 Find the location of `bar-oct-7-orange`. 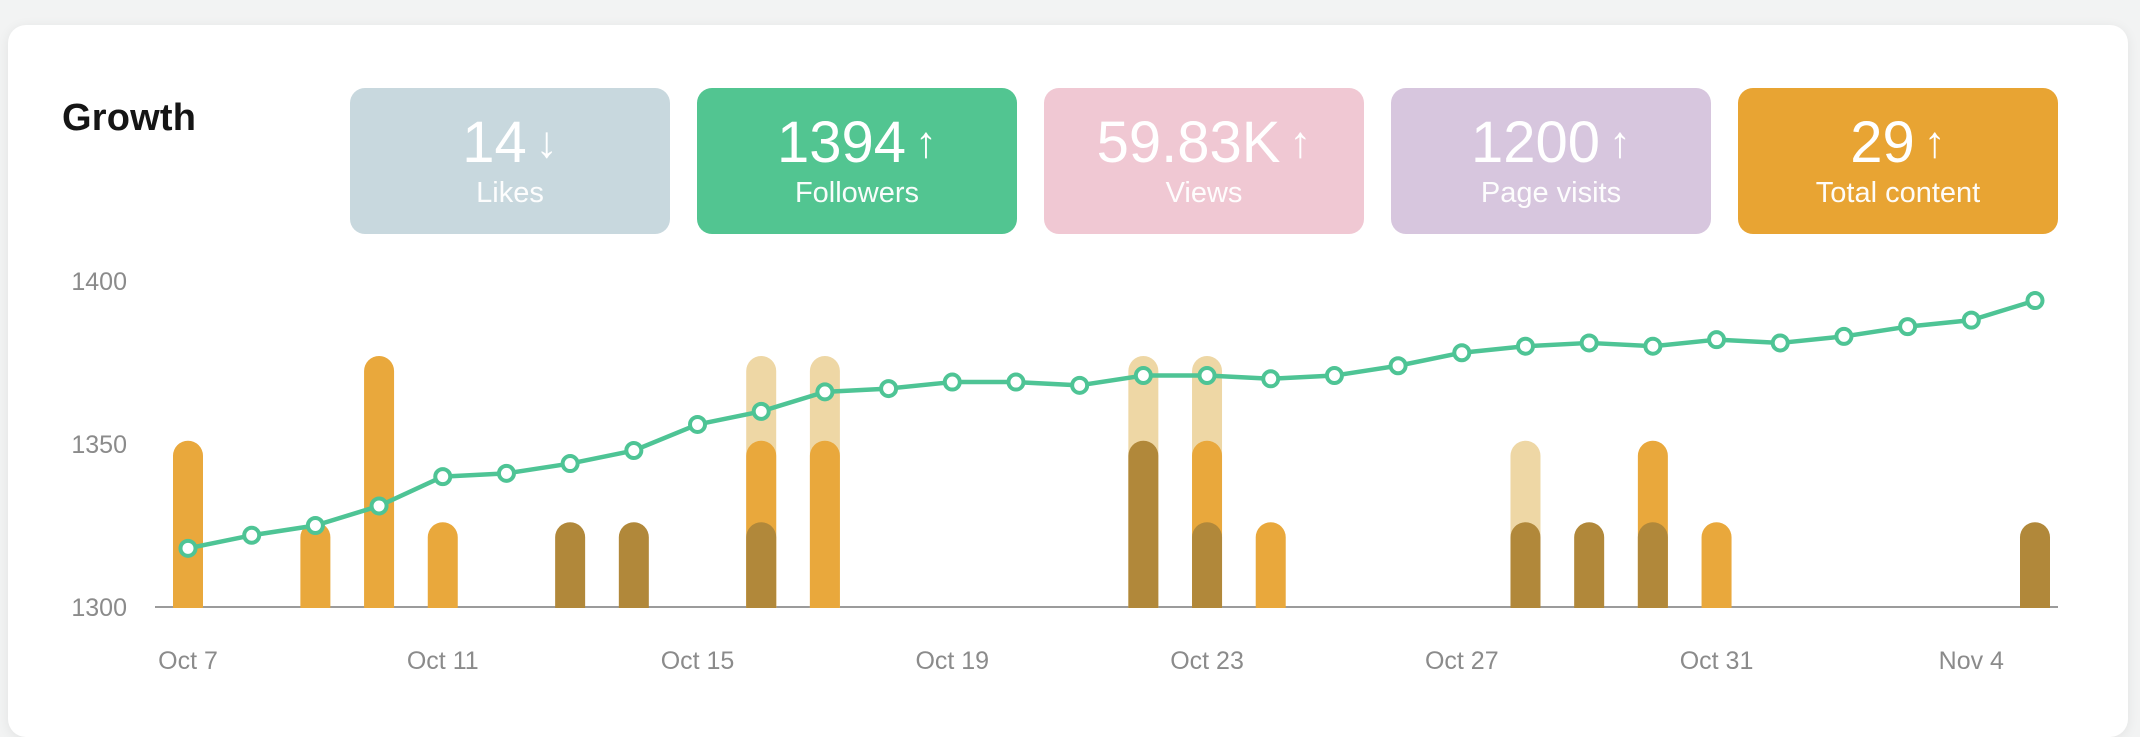

bar-oct-7-orange is located at coordinates (188, 524).